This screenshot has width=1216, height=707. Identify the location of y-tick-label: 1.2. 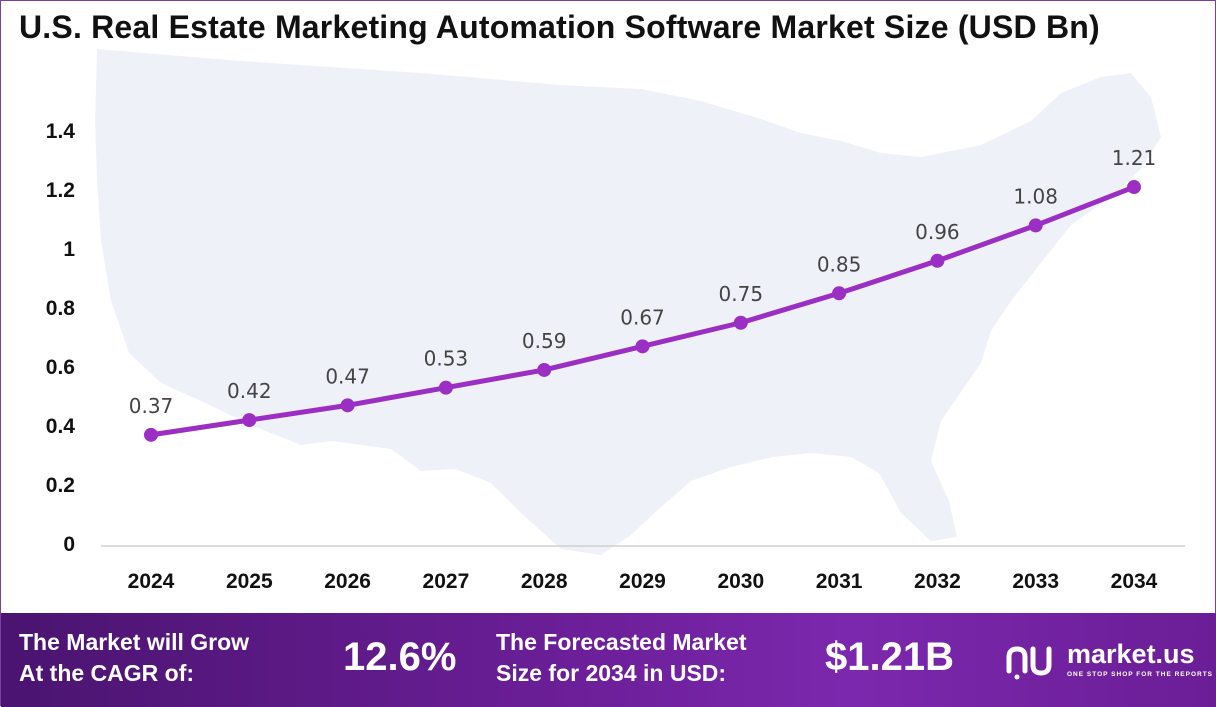
(60, 190).